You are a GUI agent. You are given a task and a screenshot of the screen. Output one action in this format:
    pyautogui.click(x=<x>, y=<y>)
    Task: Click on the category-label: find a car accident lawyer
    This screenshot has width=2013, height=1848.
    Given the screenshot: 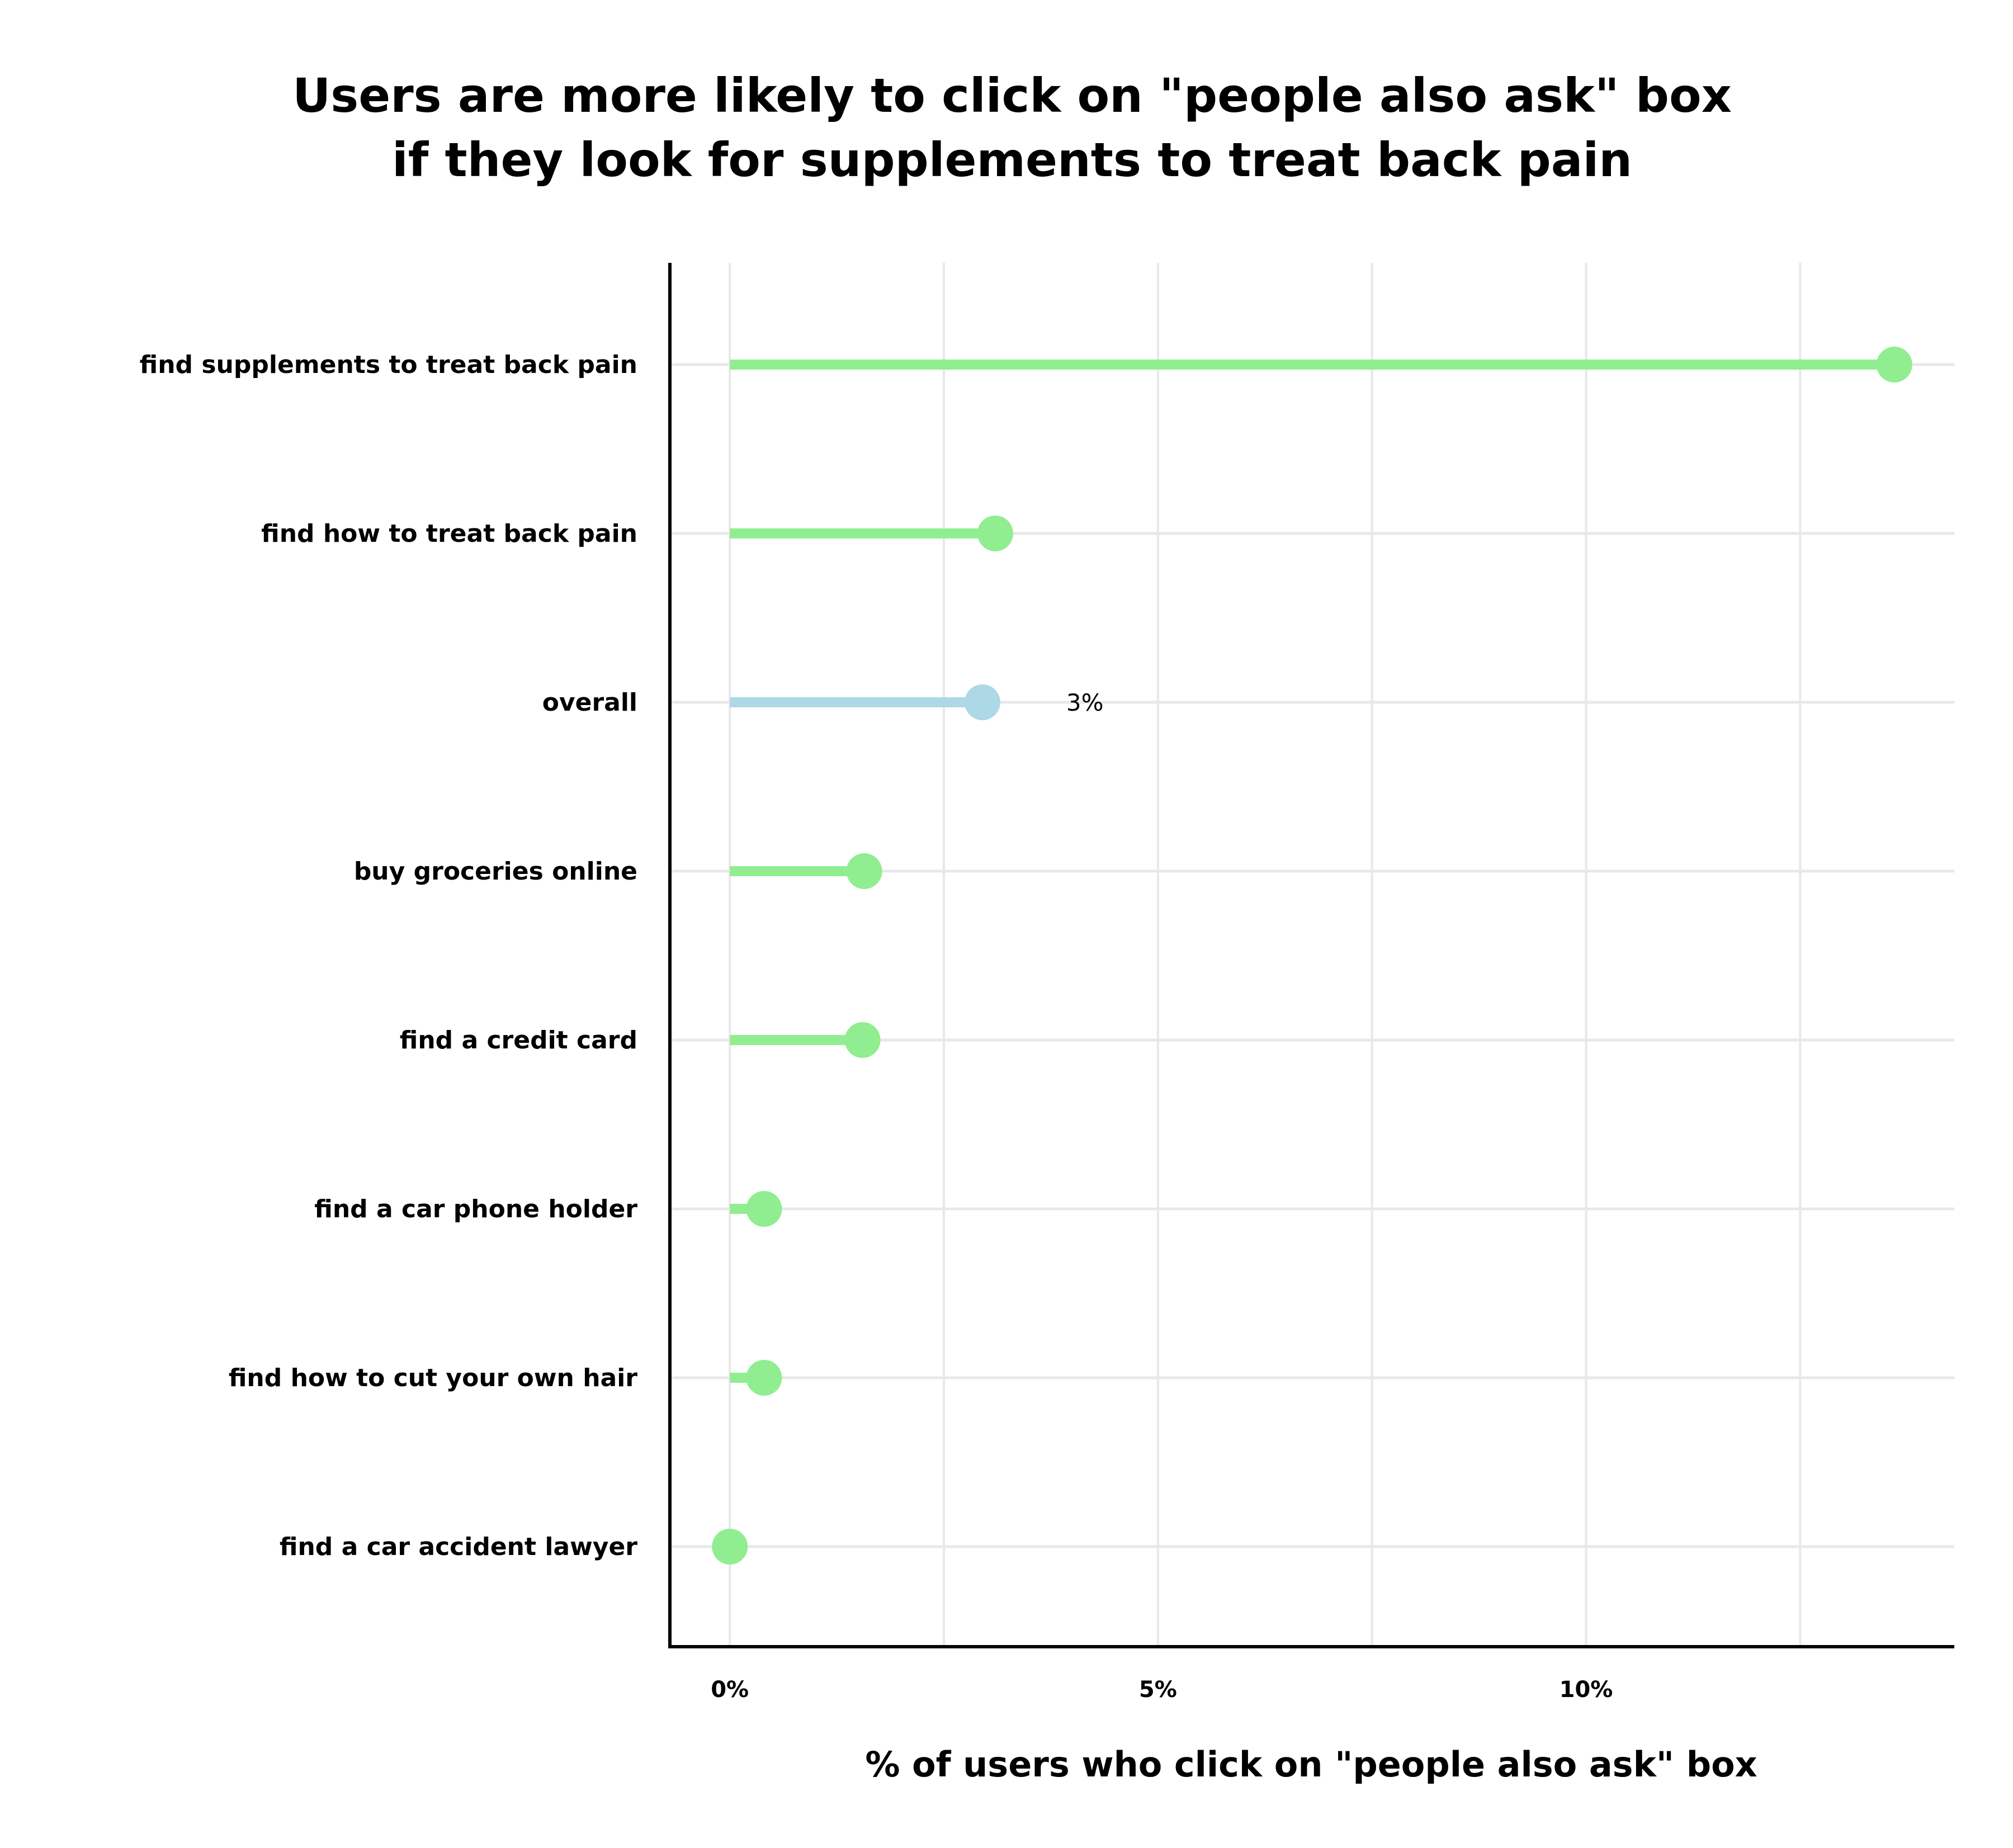 What is the action you would take?
    pyautogui.click(x=459, y=1547)
    